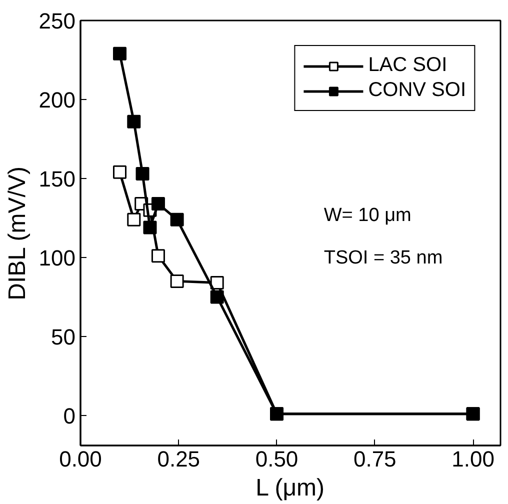  I want to click on x-tick-label: 0.50, so click(276, 459).